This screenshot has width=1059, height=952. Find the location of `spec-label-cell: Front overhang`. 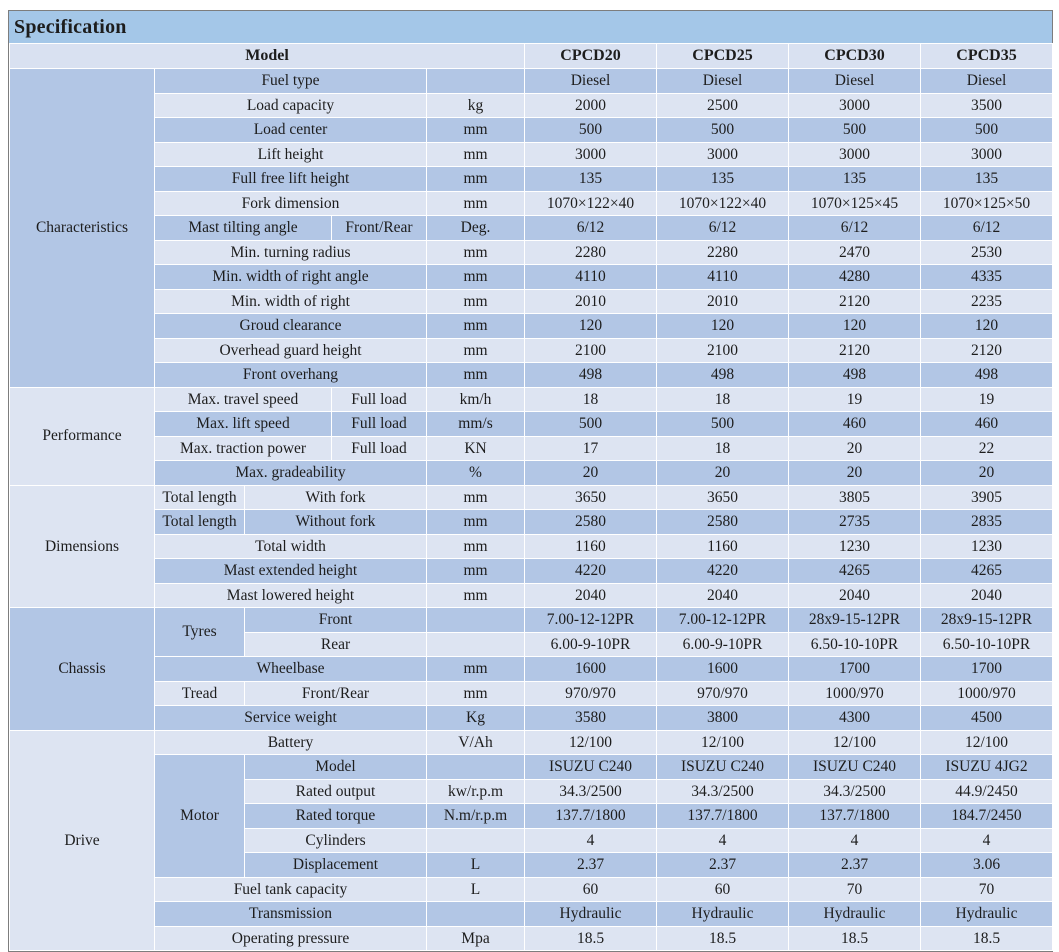

spec-label-cell: Front overhang is located at coordinates (290, 375).